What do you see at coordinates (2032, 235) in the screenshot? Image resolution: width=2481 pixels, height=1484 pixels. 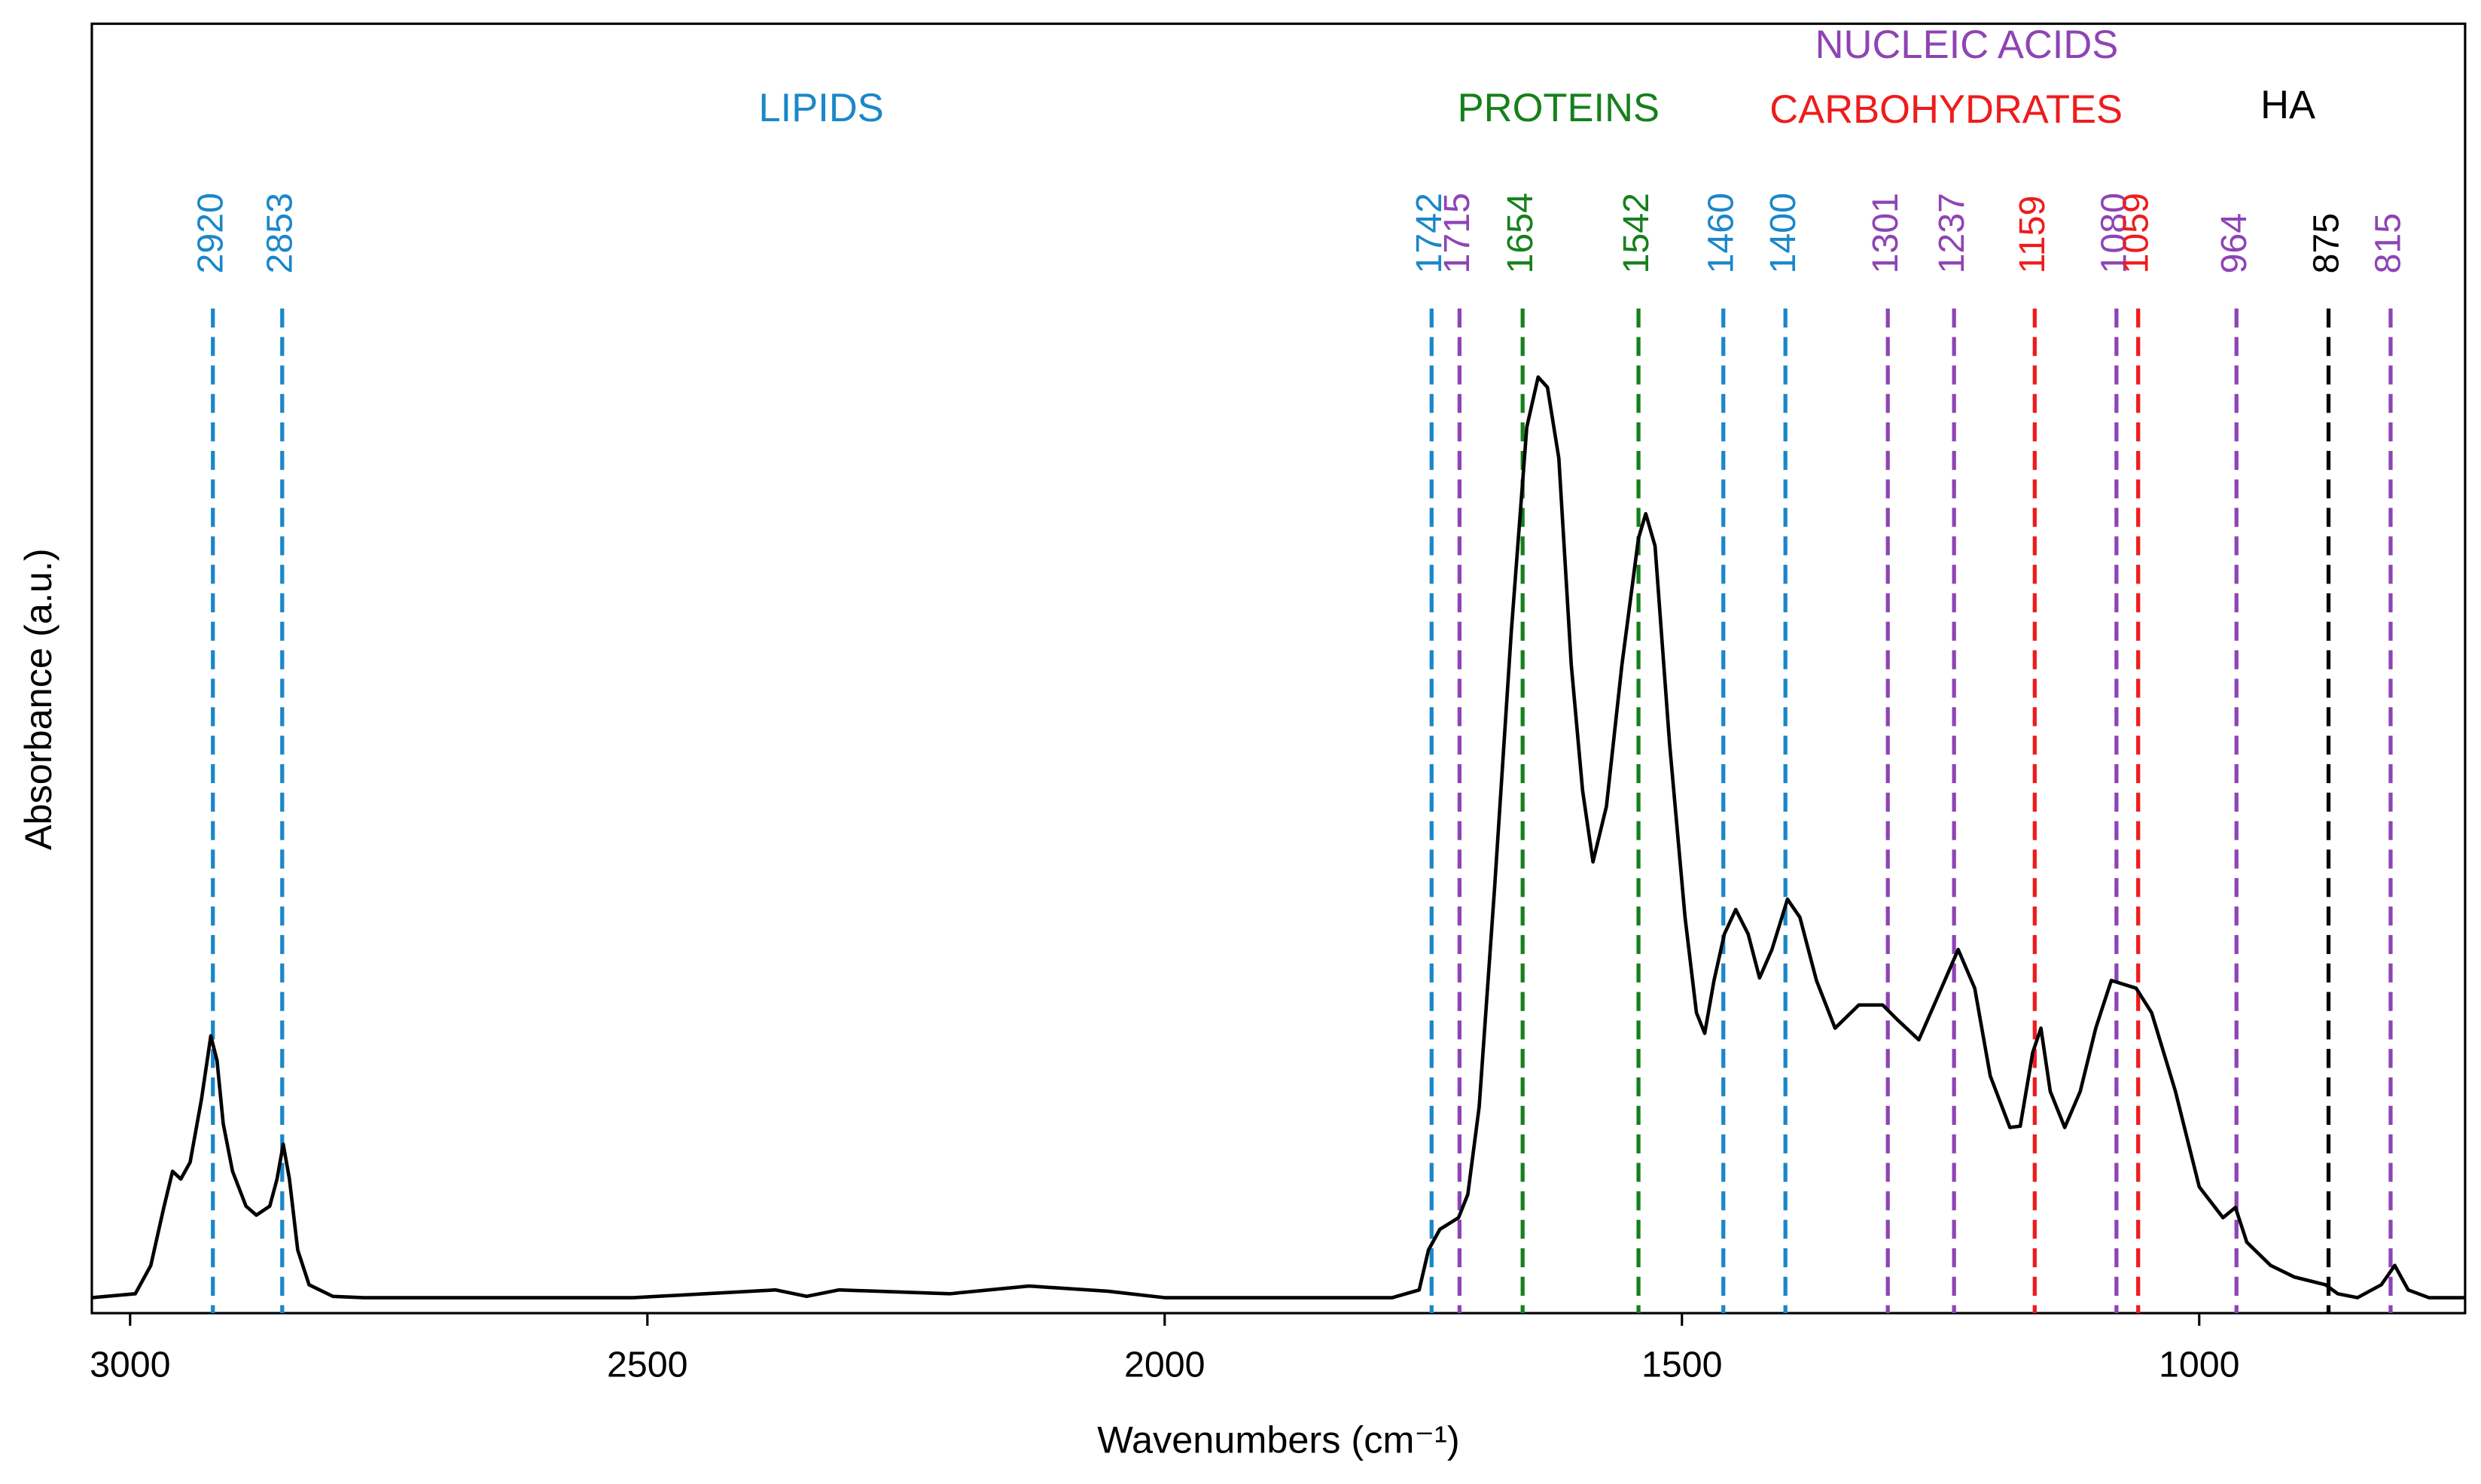 I see `band-label: 1159` at bounding box center [2032, 235].